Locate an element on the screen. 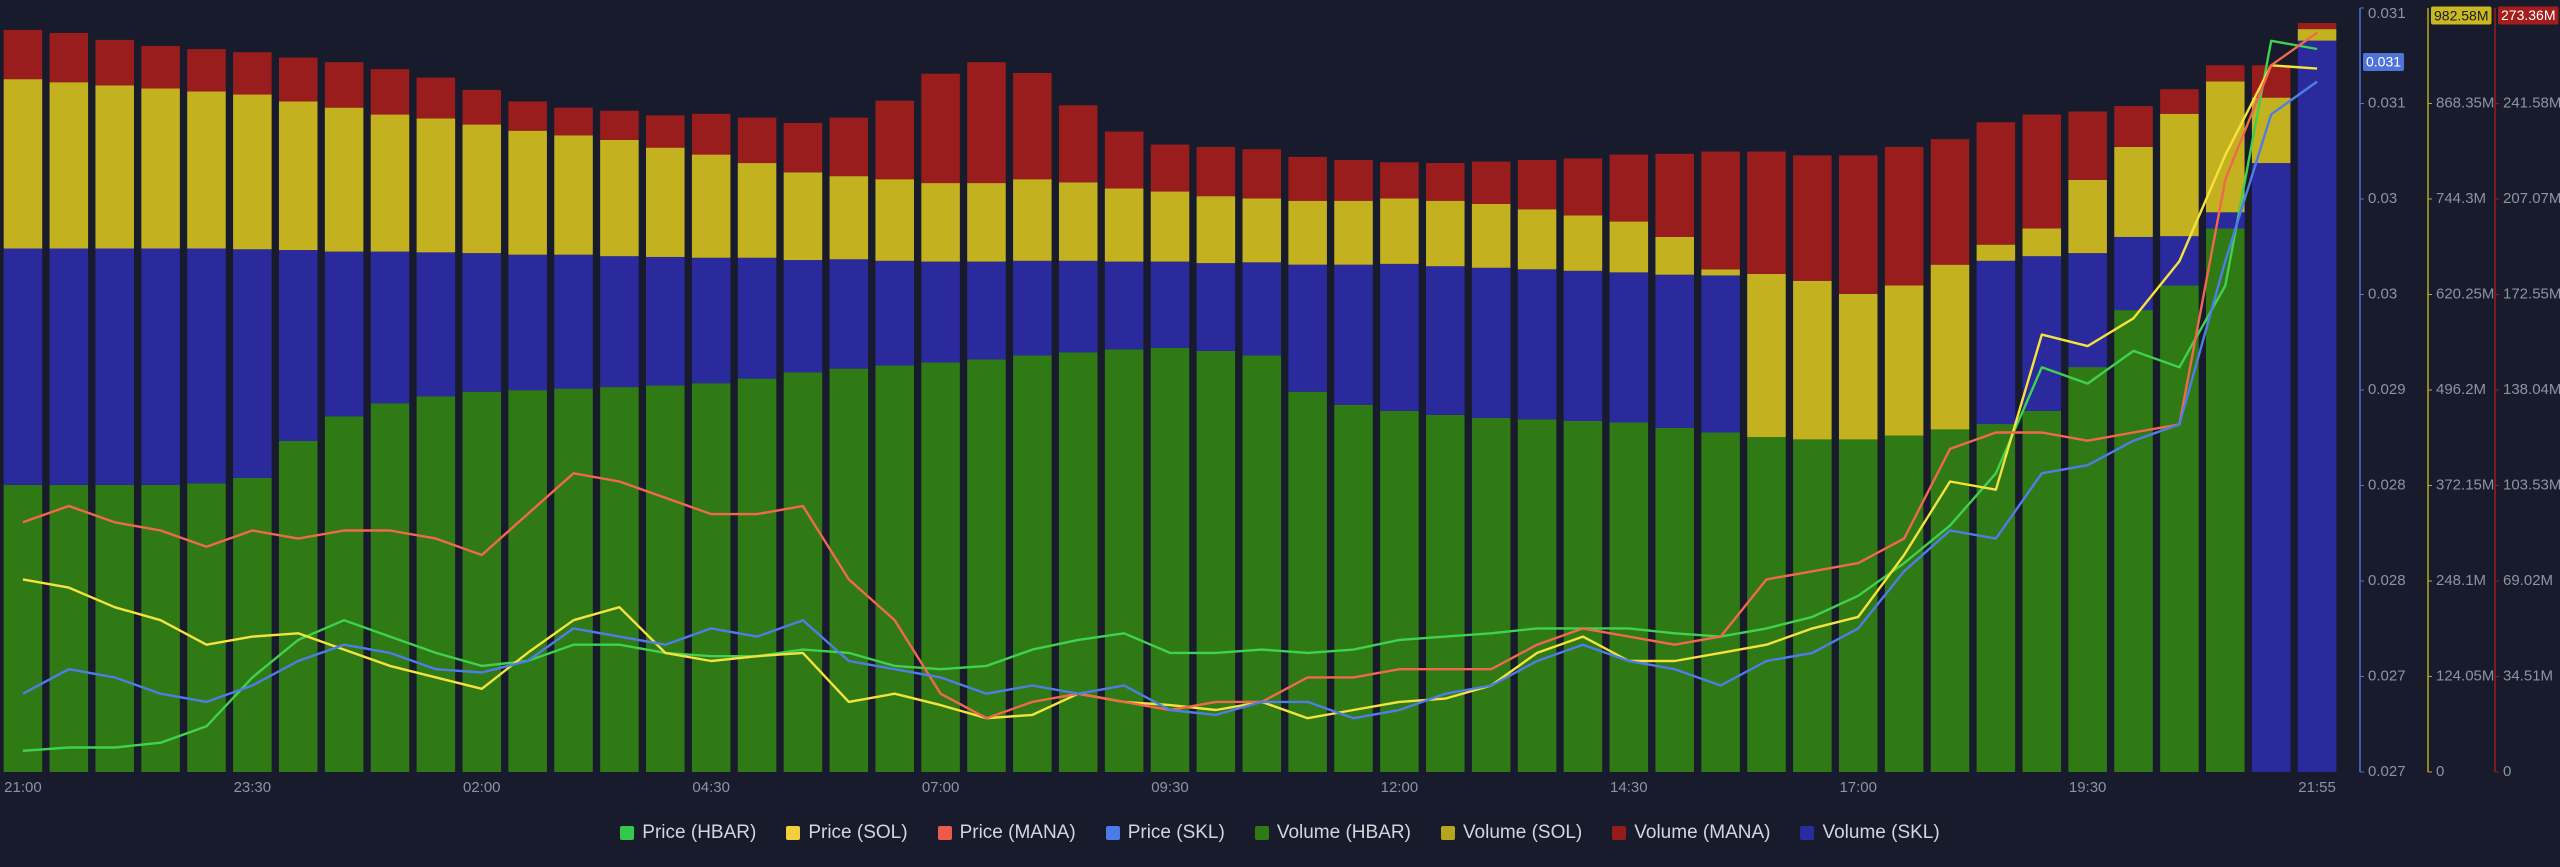 This screenshot has width=2560, height=867. legend-label: Price (SOL) is located at coordinates (858, 832).